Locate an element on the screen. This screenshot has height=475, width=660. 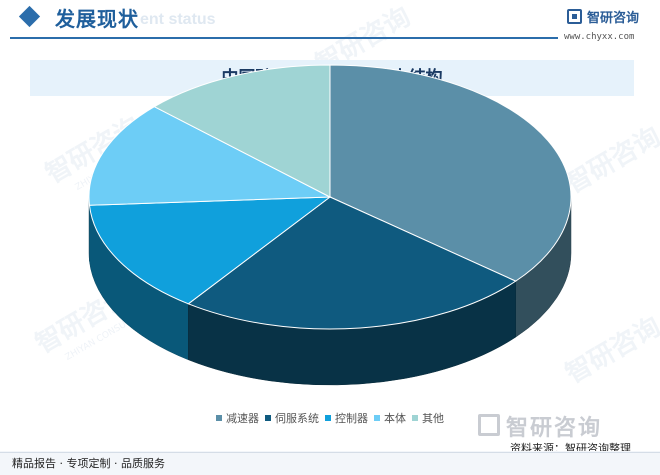
legend-label: 减速器 is located at coordinates (242, 418).